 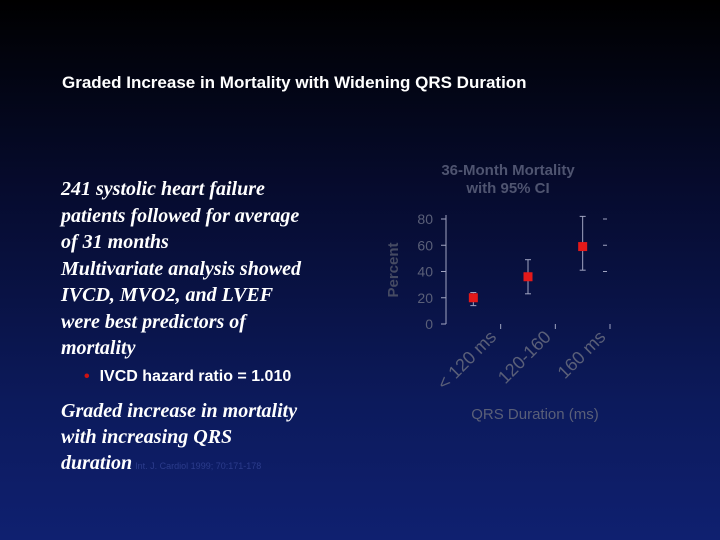 What do you see at coordinates (163, 189) in the screenshot?
I see `description-line: 241 systolic heart failure` at bounding box center [163, 189].